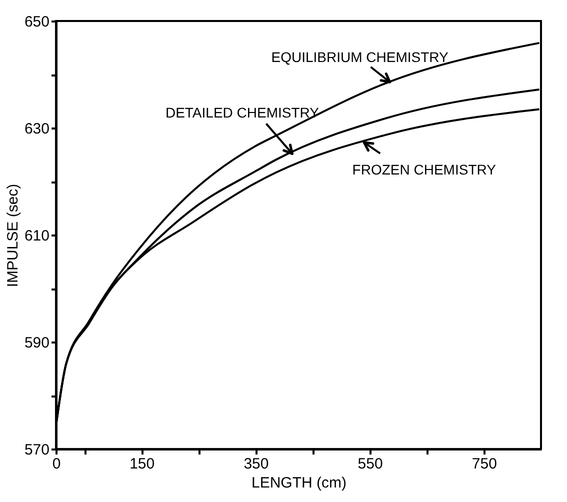 The width and height of the screenshot is (567, 502). Describe the element at coordinates (37, 22) in the screenshot. I see `y-tick-label: 650` at that location.